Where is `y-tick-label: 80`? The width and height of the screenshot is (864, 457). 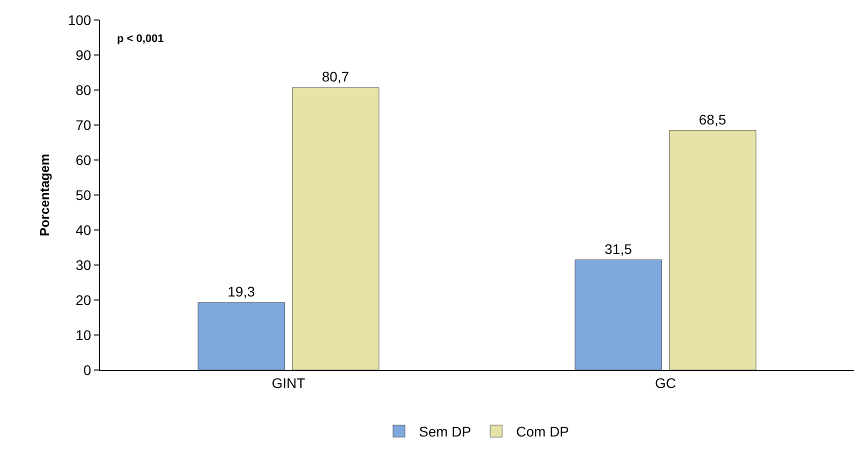
y-tick-label: 80 is located at coordinates (84, 90).